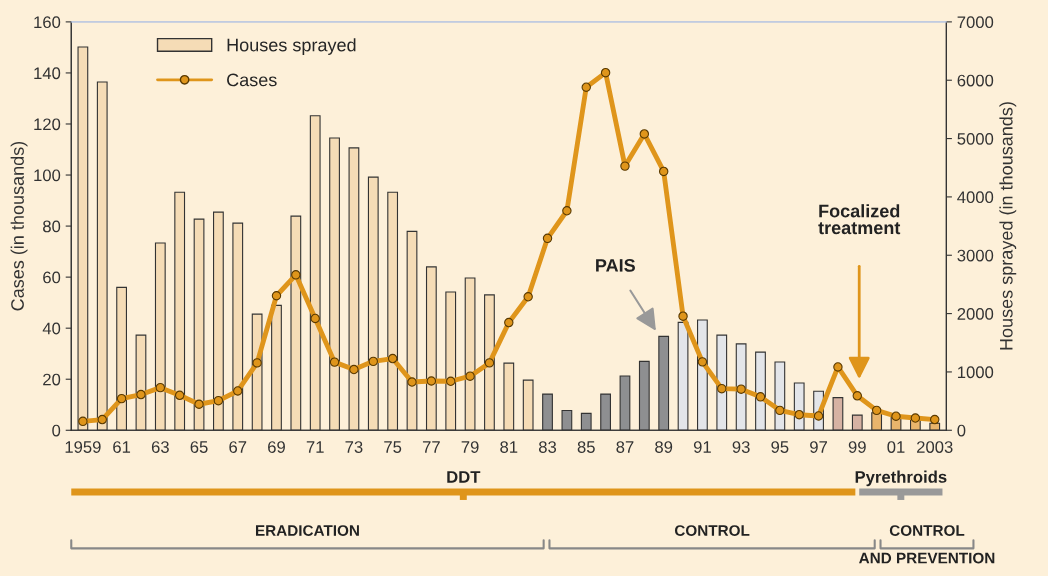  Describe the element at coordinates (664, 447) in the screenshot. I see `x-tick-label: 89` at that location.